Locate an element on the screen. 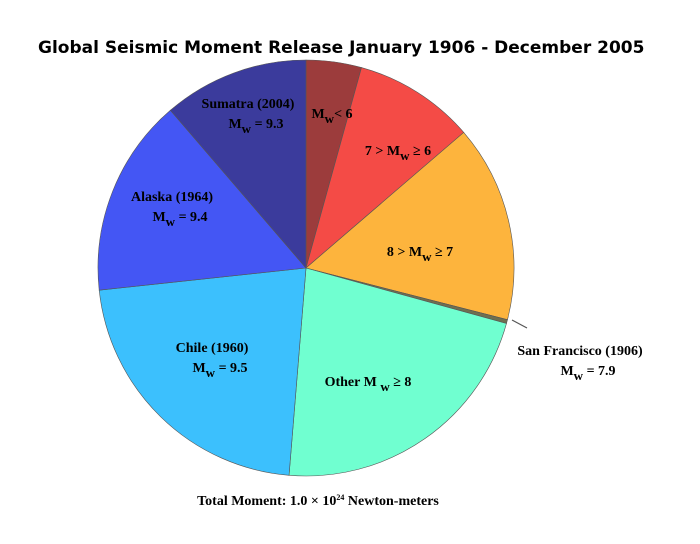  label-rest: = 9.5 is located at coordinates (231, 368).